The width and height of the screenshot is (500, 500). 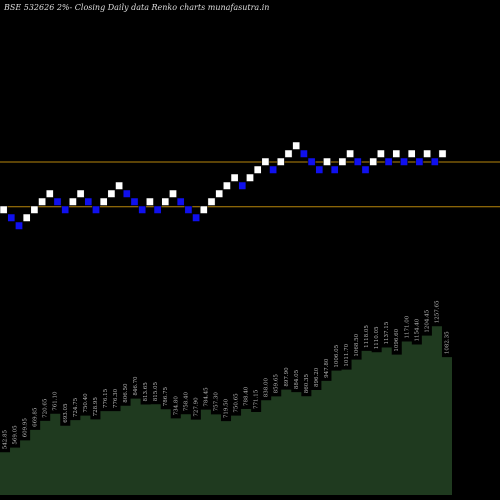 I want to click on price-label: 786.75, so click(x=166, y=396).